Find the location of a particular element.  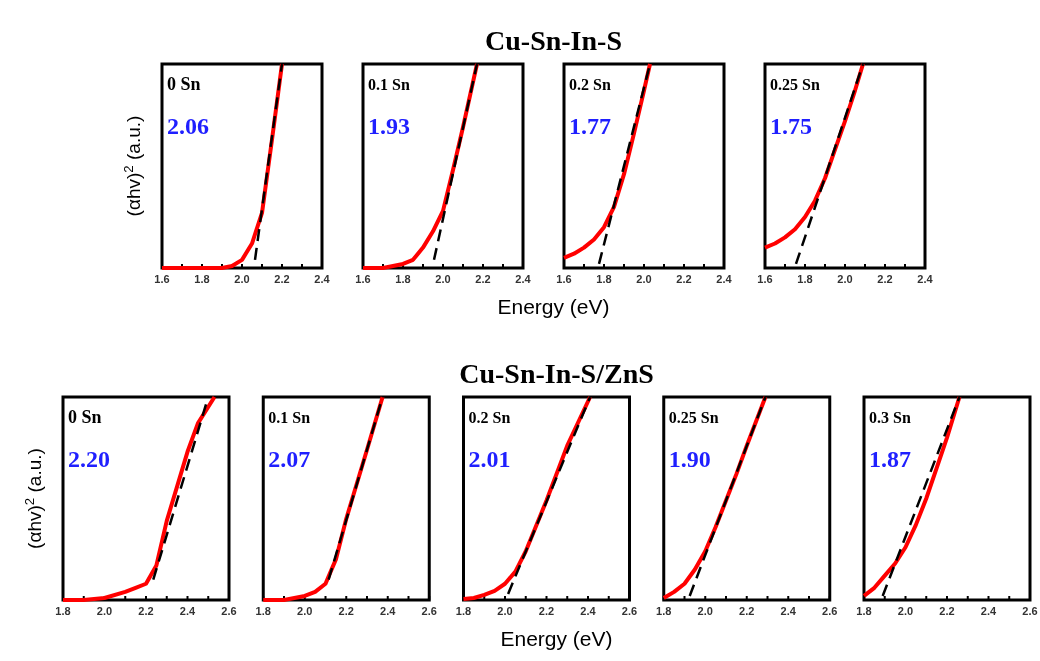

annotation: 1.77 is located at coordinates (590, 126).